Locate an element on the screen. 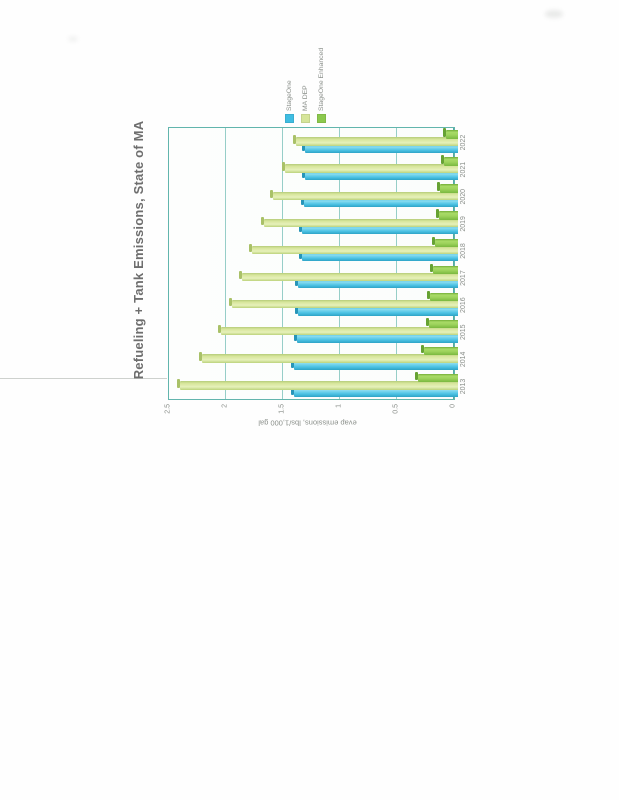 Image resolution: width=619 pixels, height=800 pixels. bar-ma-dep-2021 is located at coordinates (371, 168).